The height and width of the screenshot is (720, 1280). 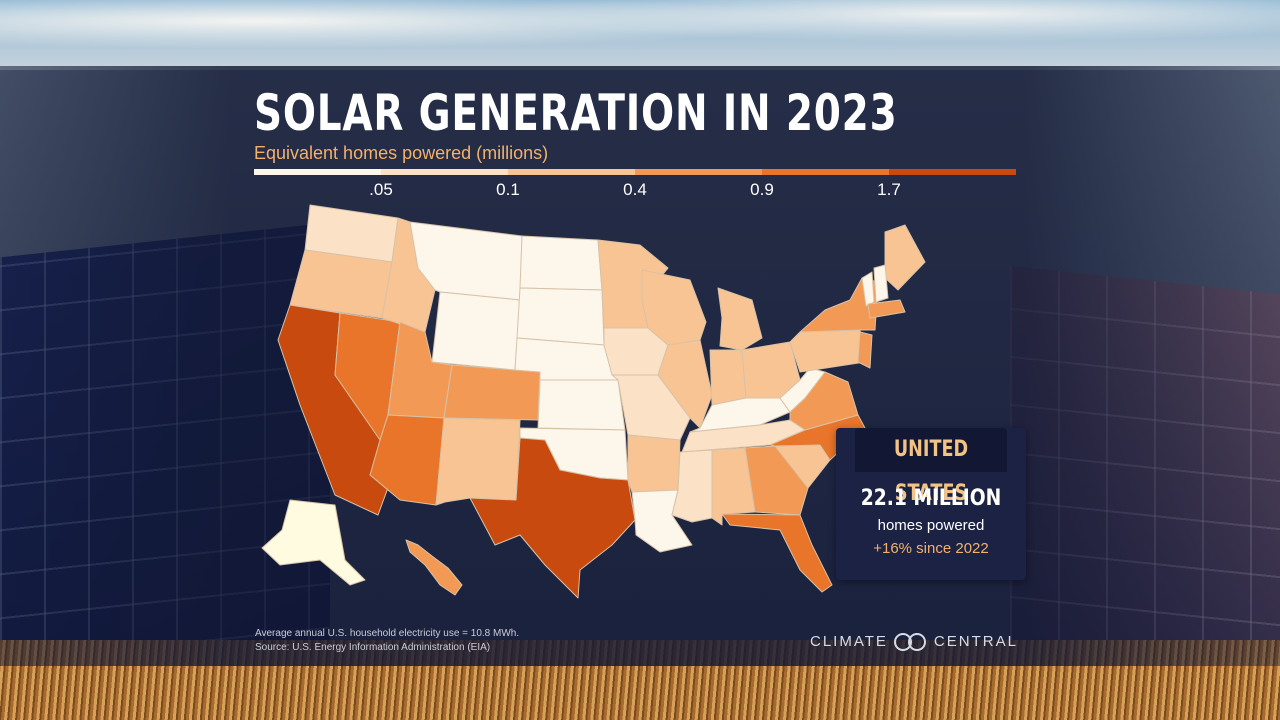 I want to click on legend-title: Equivalent homes powered (millions), so click(x=401, y=153).